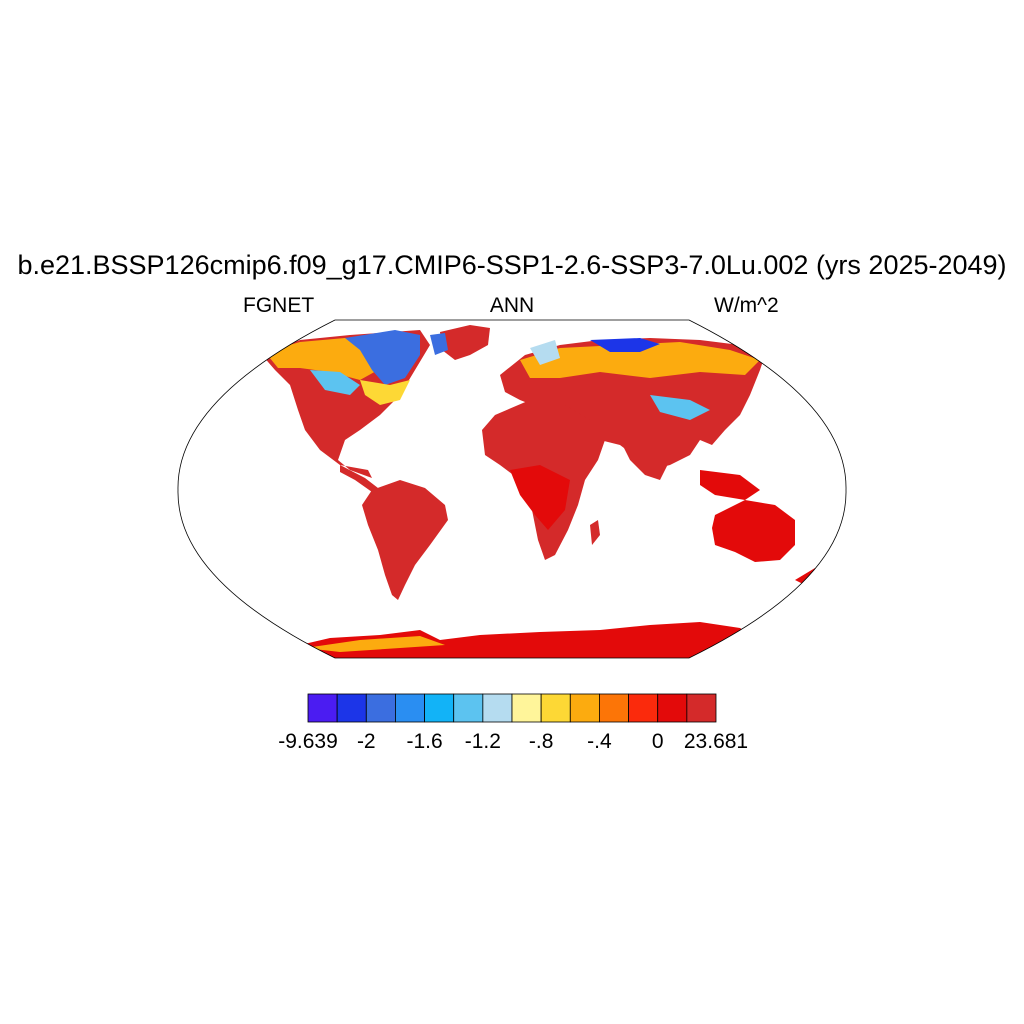  I want to click on colorbar-tick-label: -.8, so click(541, 741).